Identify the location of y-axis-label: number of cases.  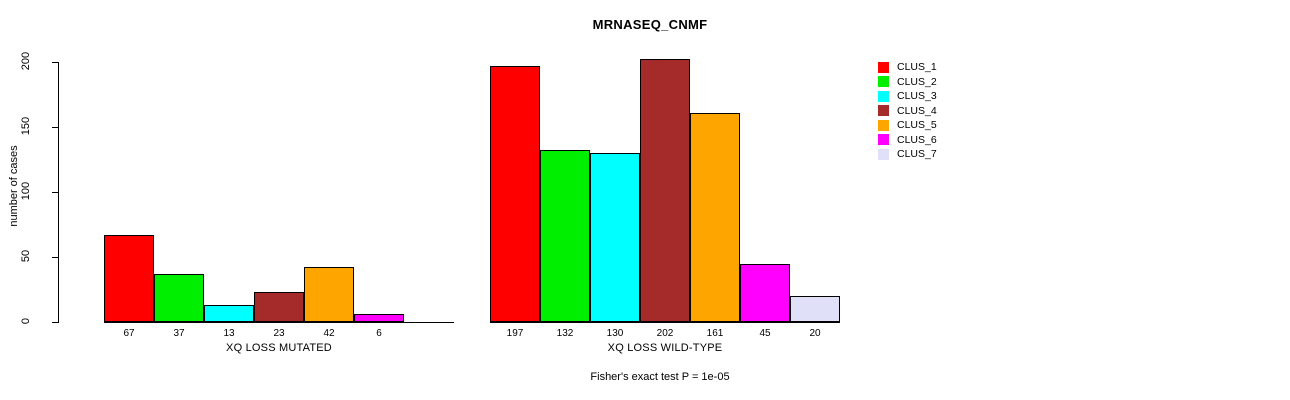
(14, 186).